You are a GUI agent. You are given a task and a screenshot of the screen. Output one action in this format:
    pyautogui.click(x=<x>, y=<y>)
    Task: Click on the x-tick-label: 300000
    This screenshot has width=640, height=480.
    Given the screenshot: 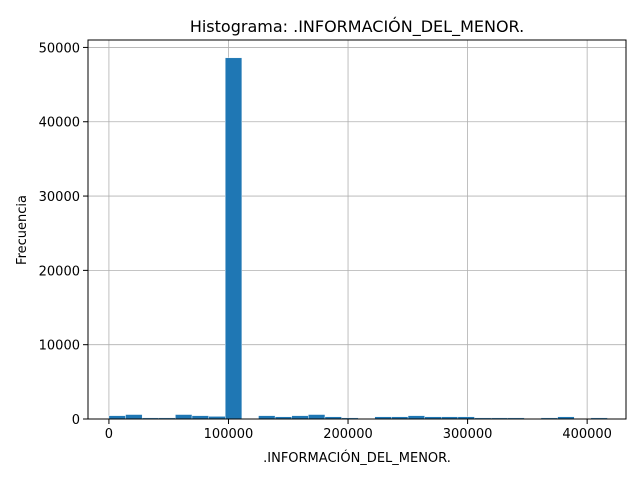 What is the action you would take?
    pyautogui.click(x=468, y=434)
    